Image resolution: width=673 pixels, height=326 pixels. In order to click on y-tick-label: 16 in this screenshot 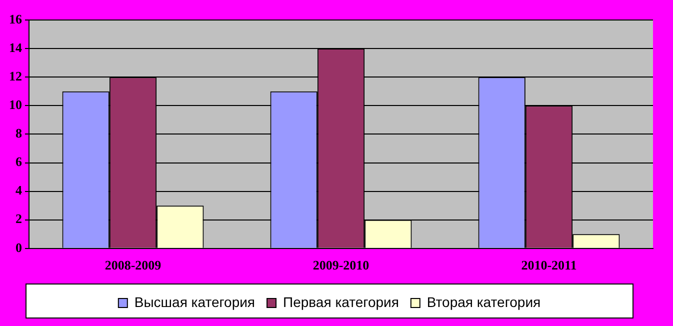, I will do `click(15, 18)`.